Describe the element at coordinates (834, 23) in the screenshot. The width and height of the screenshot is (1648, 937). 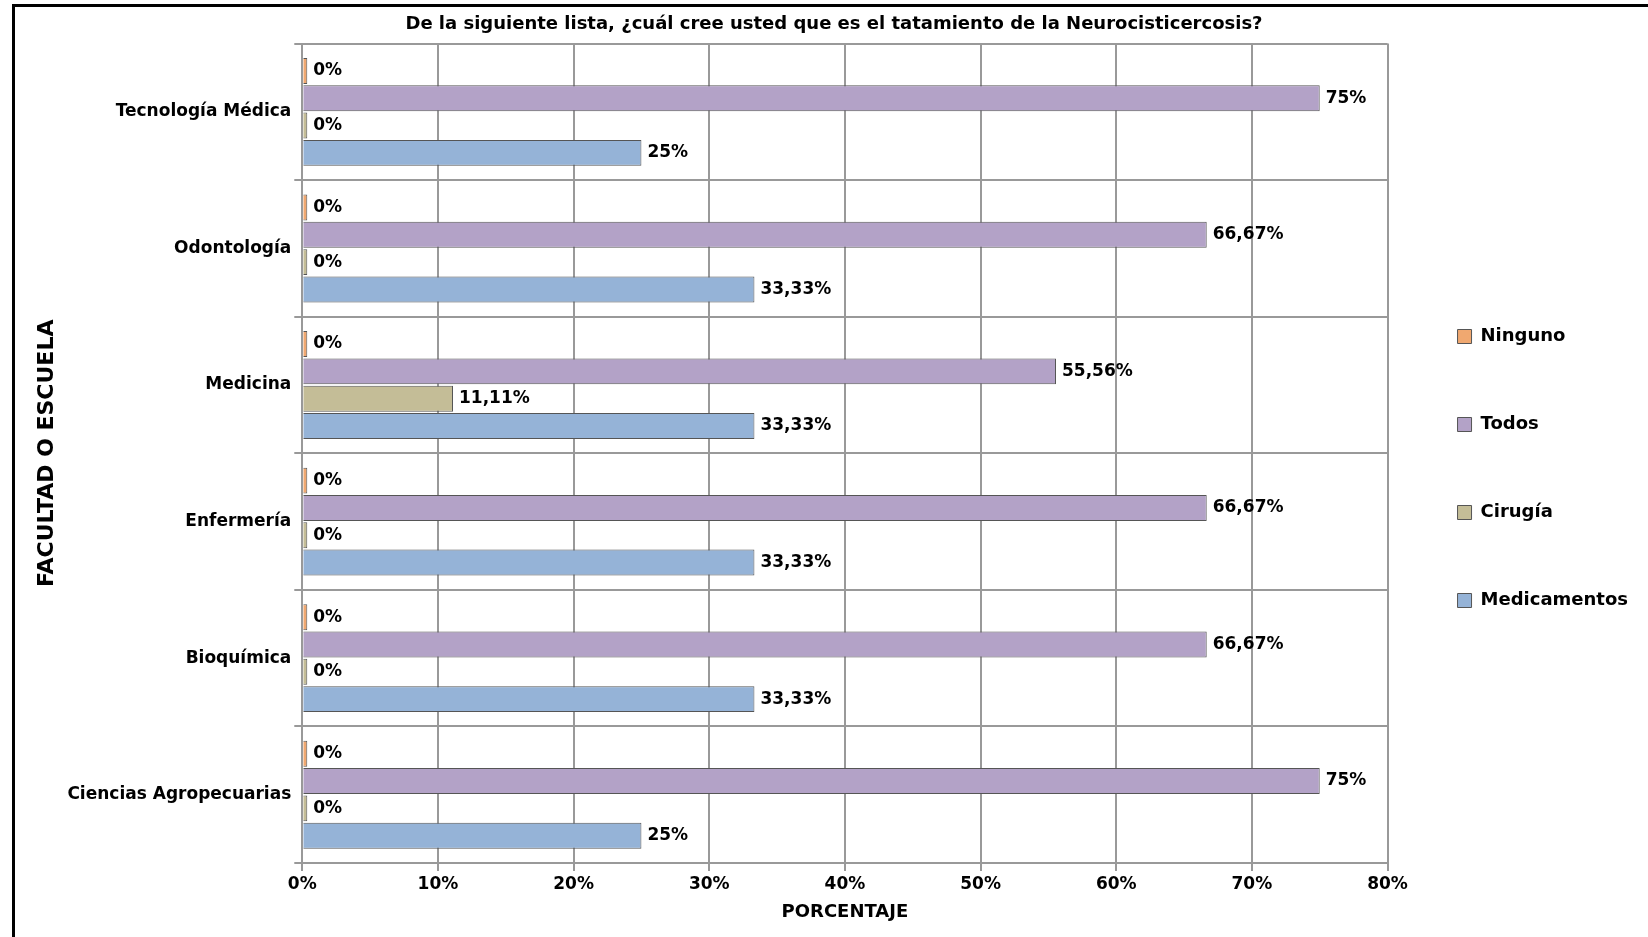
I see `chart-title: De la siguiente lista, ¿cuál cree usted que es el tatamiento de la Neurocisticercosis?` at that location.